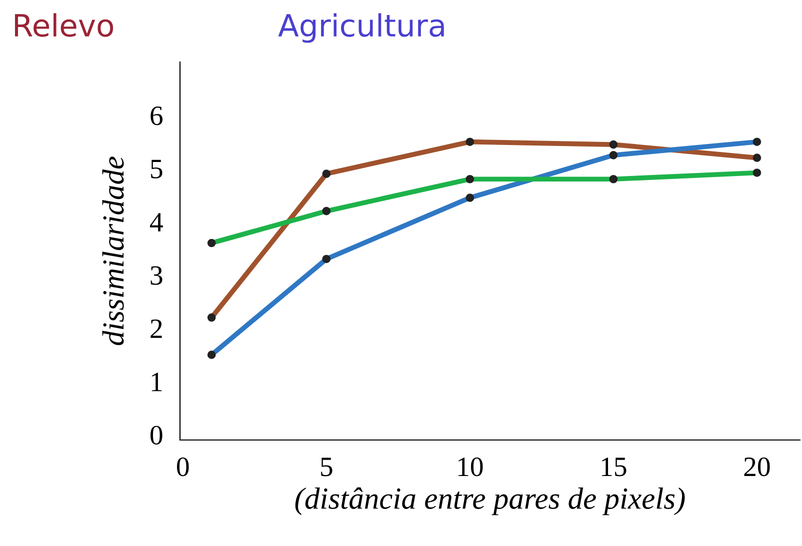 Image resolution: width=802 pixels, height=546 pixels. What do you see at coordinates (757, 466) in the screenshot?
I see `x-tick-label: 20` at bounding box center [757, 466].